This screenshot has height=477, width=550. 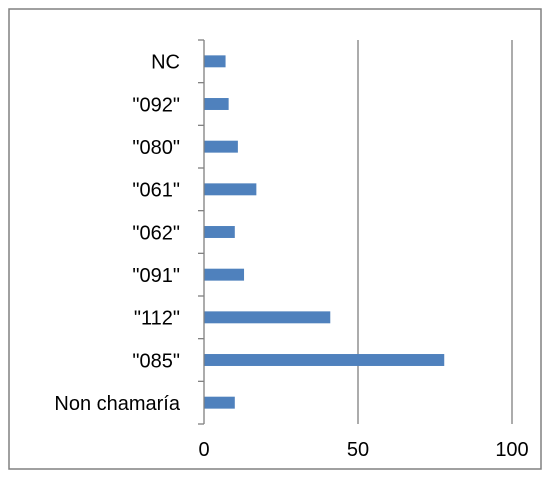 I want to click on category-label: "062", so click(x=156, y=233).